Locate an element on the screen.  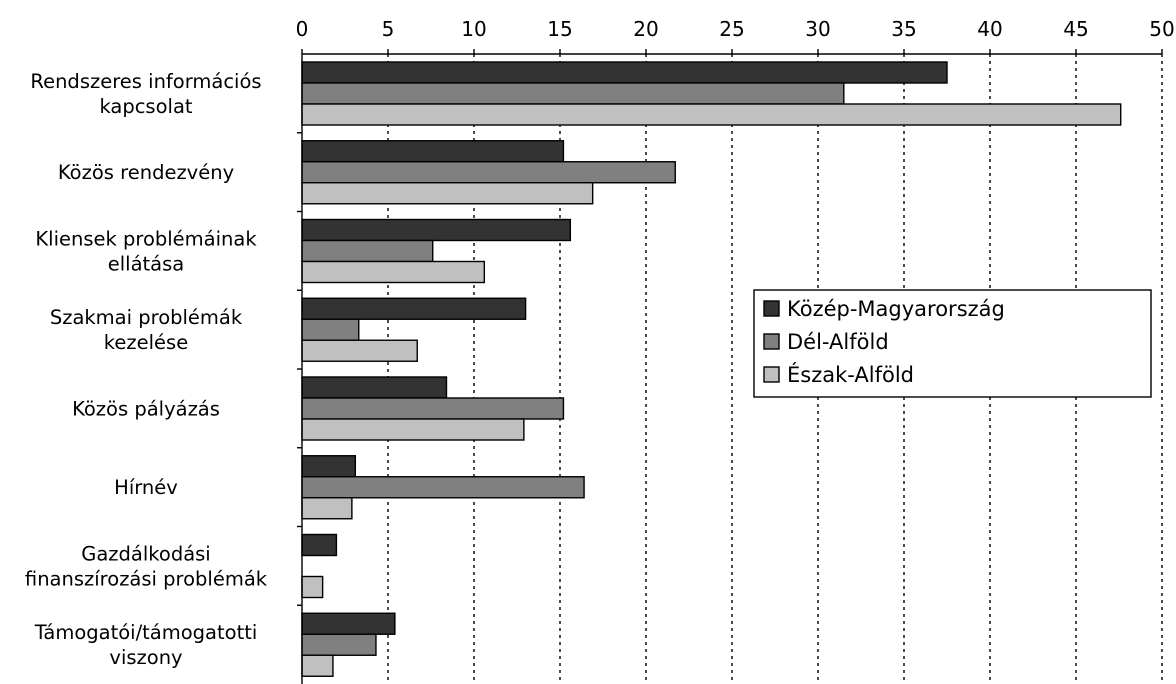
legend-box is located at coordinates (952, 343).